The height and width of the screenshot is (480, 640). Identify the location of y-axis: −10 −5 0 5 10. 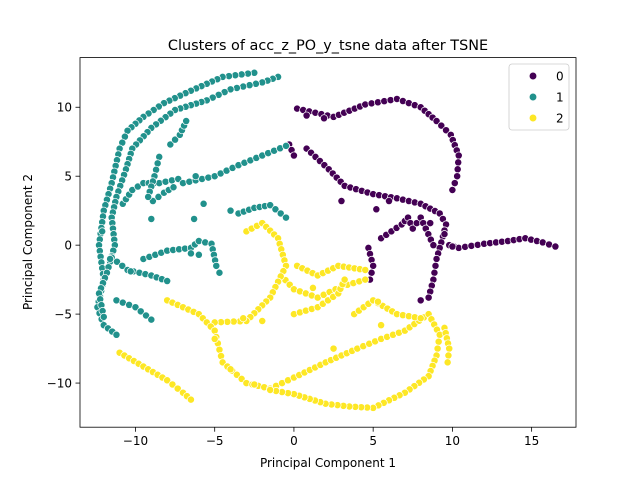
(63, 245).